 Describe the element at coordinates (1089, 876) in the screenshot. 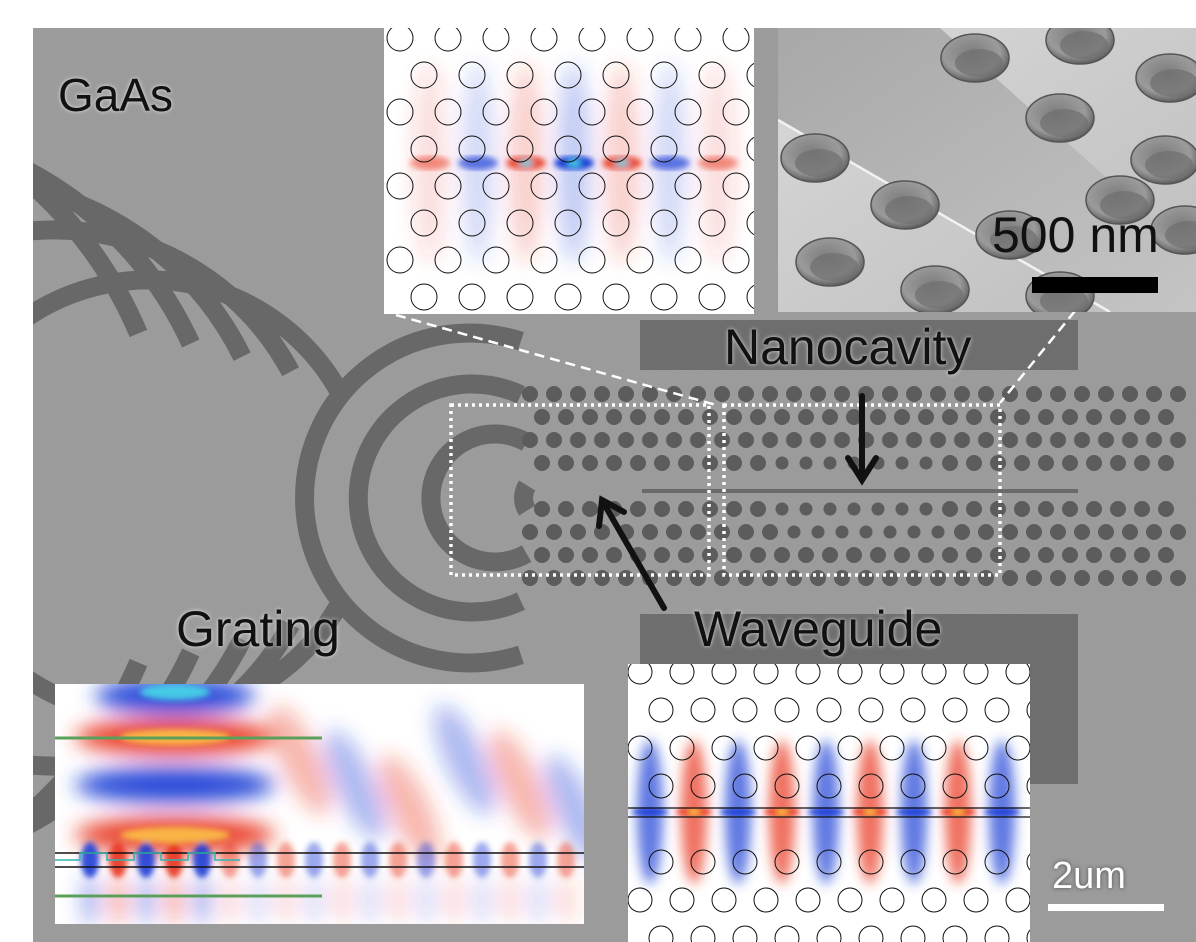

I see `scale-label-2um: 2um` at that location.